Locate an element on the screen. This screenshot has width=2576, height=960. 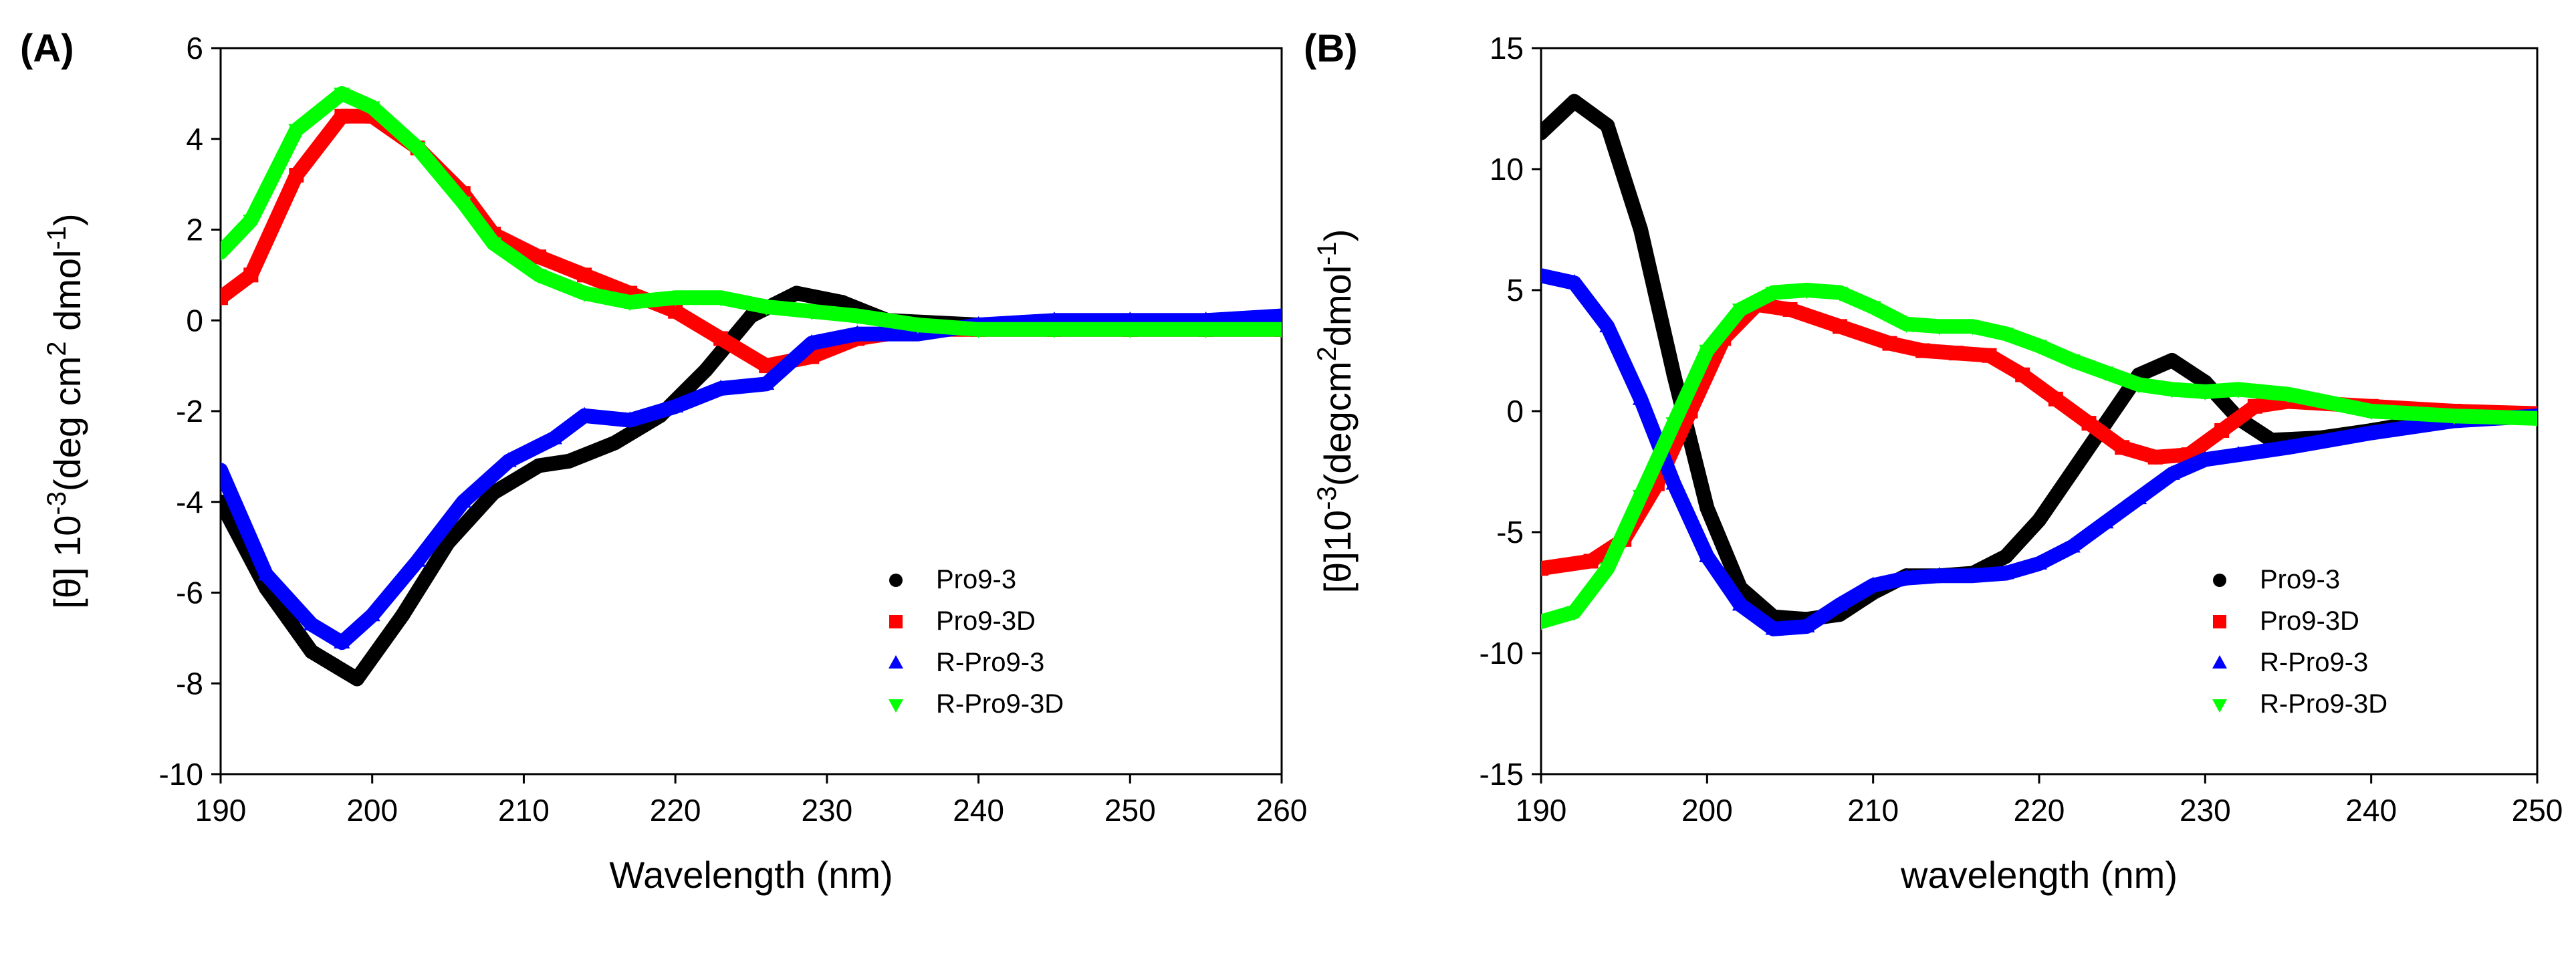
y-tick-label: -5 is located at coordinates (1510, 532).